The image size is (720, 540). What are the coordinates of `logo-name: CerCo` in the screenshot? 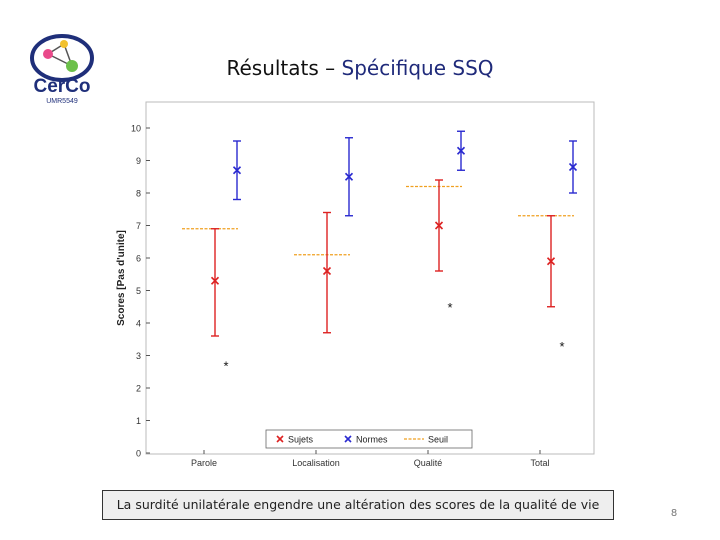 It's located at (61, 86).